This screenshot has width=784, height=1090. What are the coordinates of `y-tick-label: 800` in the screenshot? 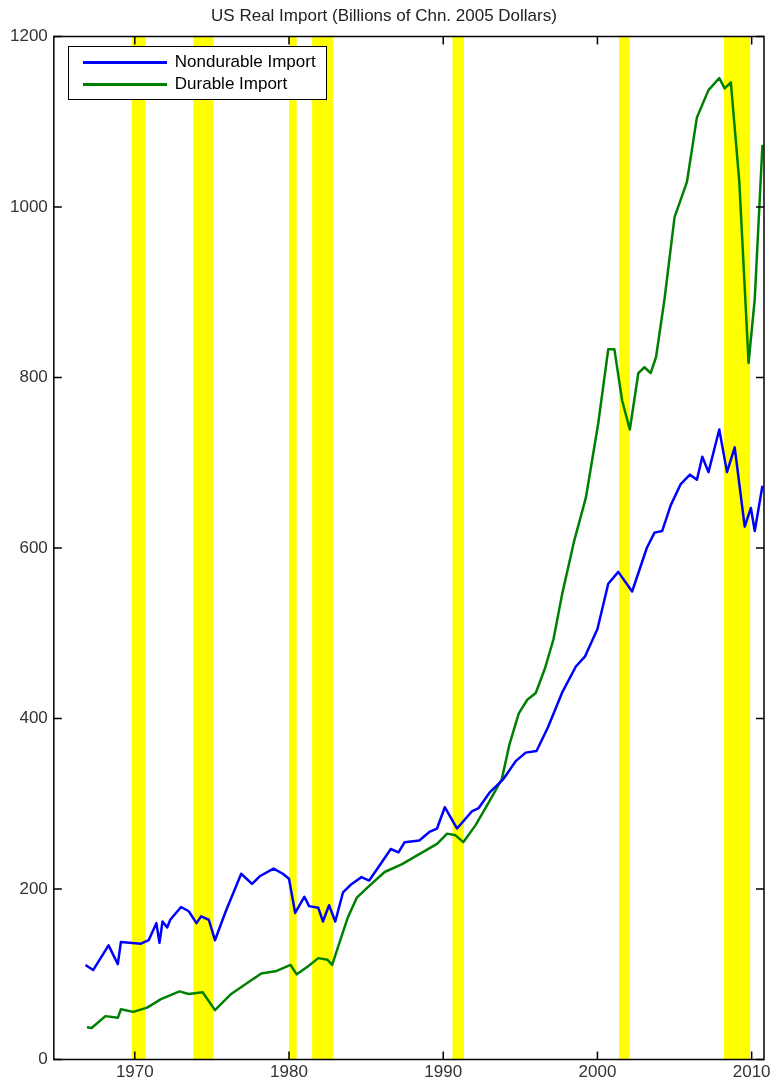 It's located at (33, 377).